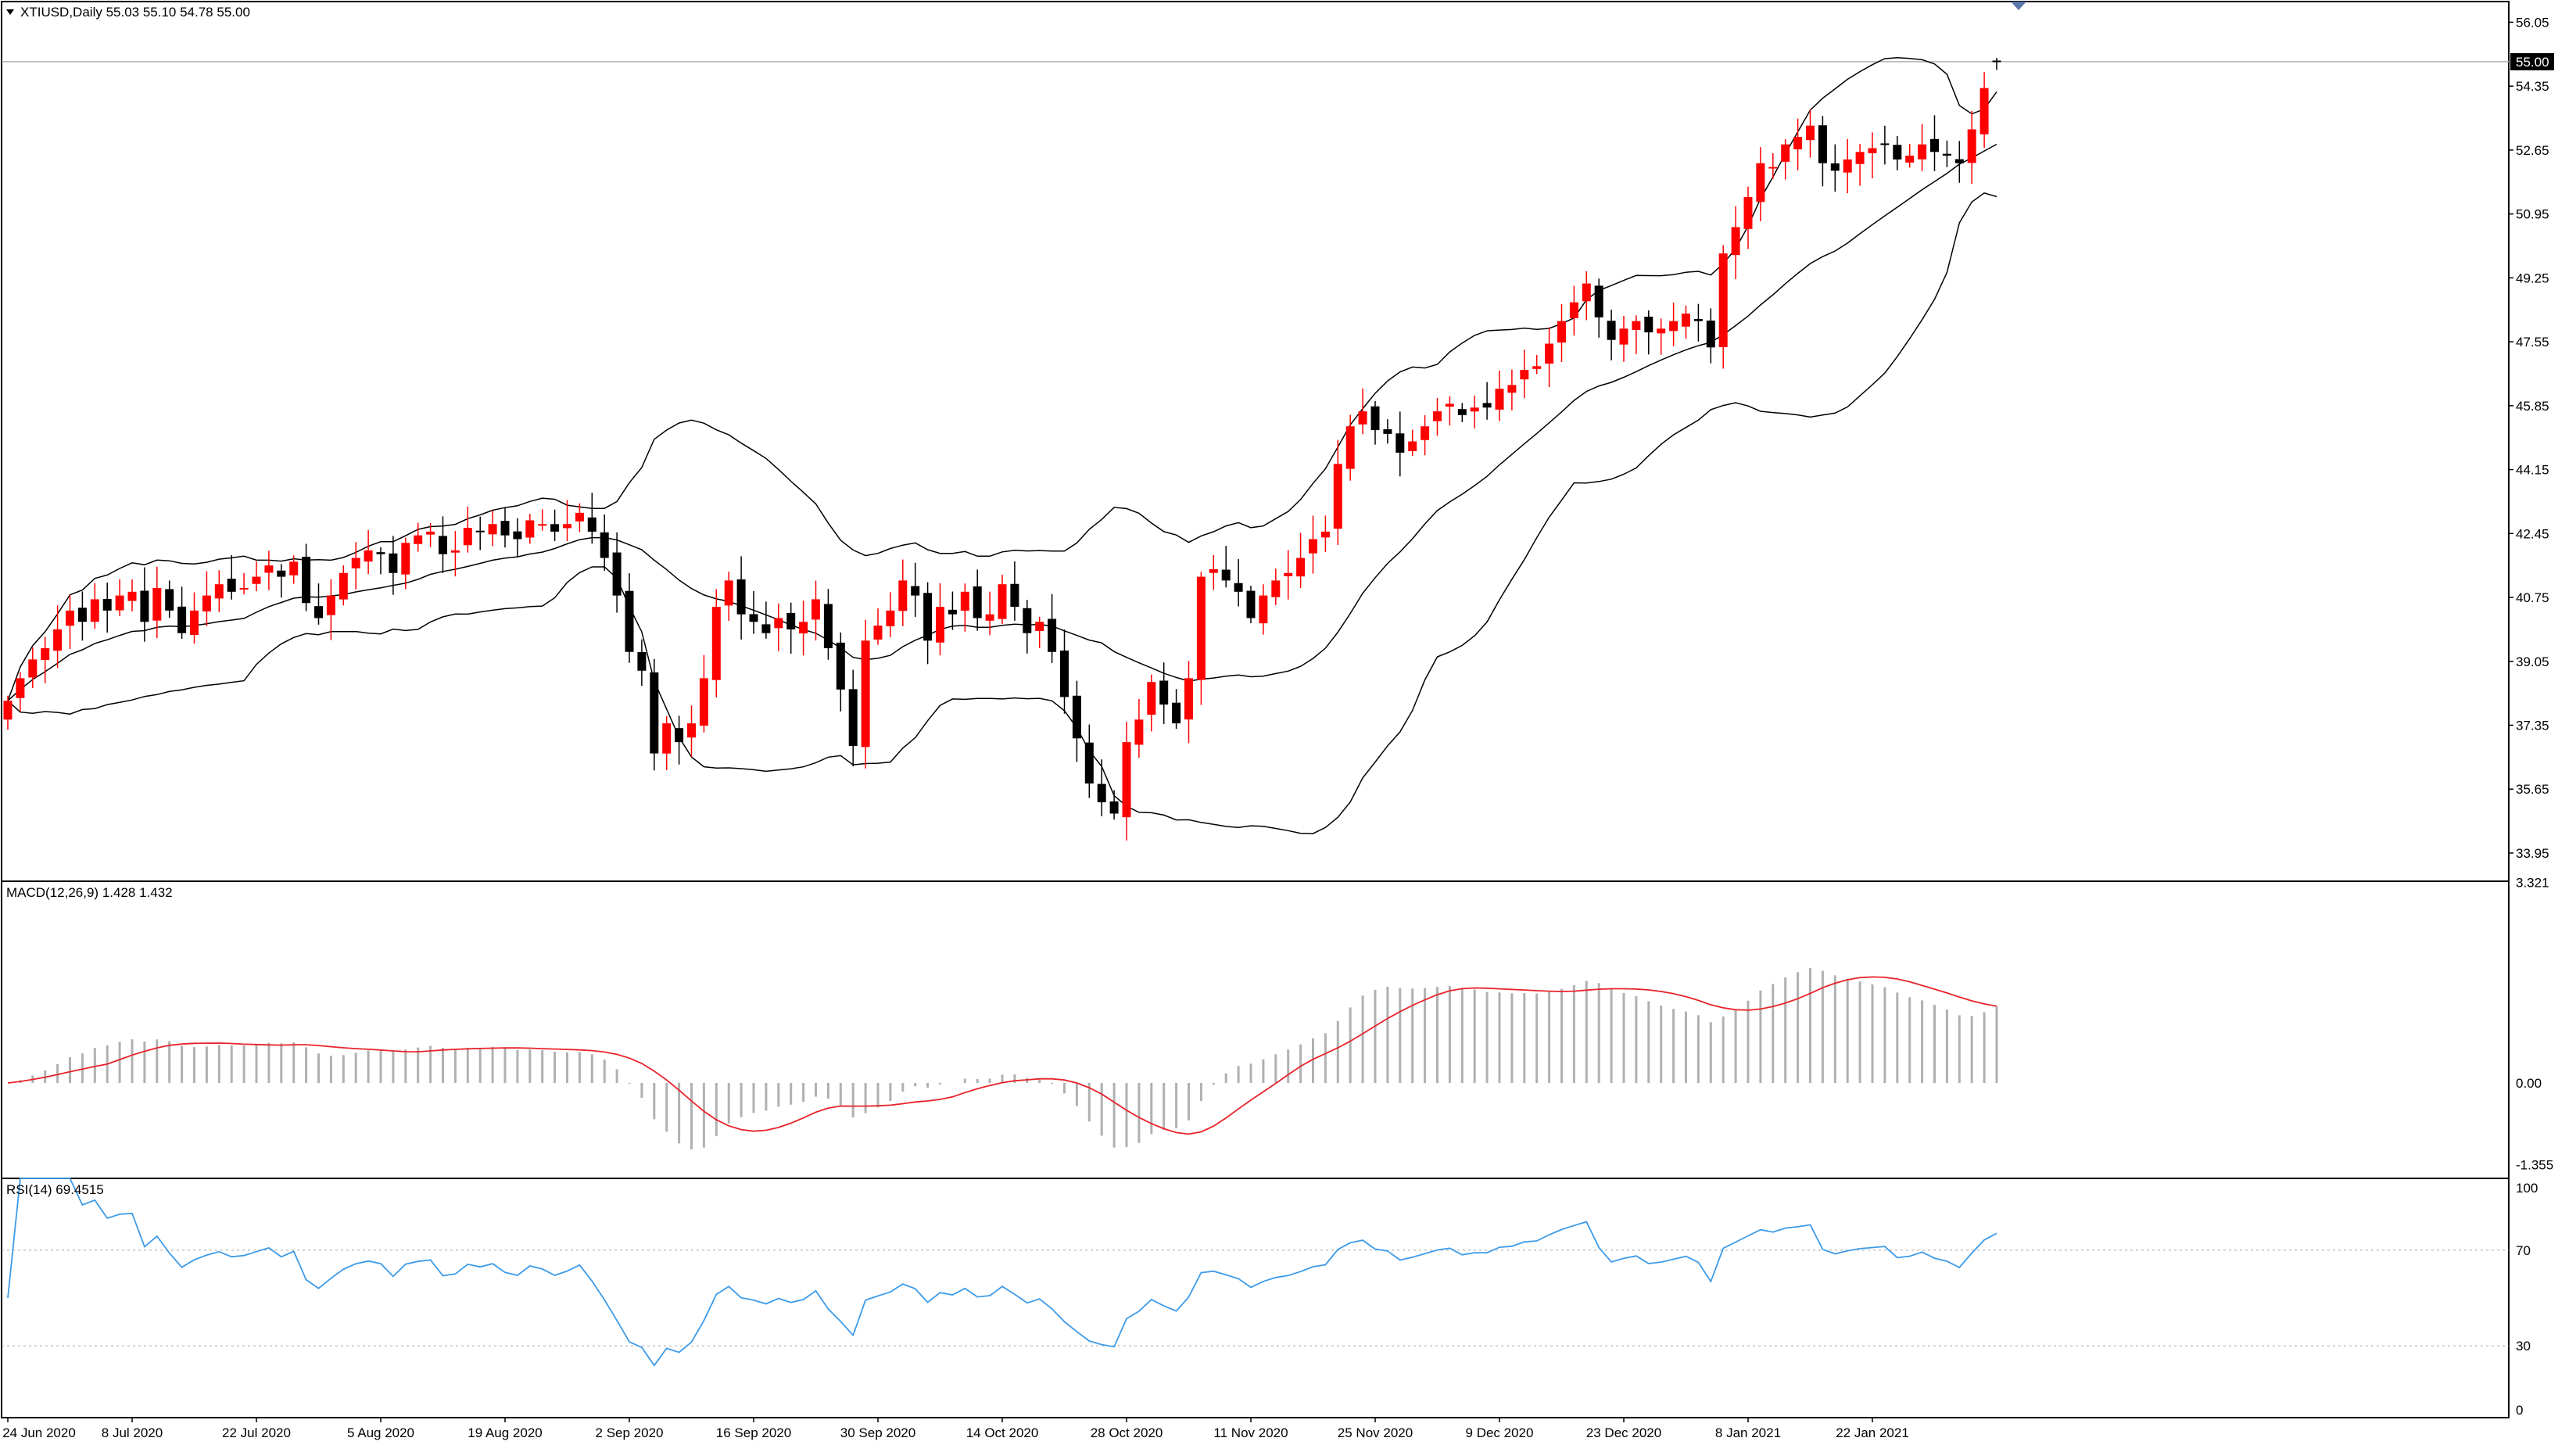 The height and width of the screenshot is (1445, 2576). What do you see at coordinates (2532, 214) in the screenshot?
I see `price-tick-label: 50.95` at bounding box center [2532, 214].